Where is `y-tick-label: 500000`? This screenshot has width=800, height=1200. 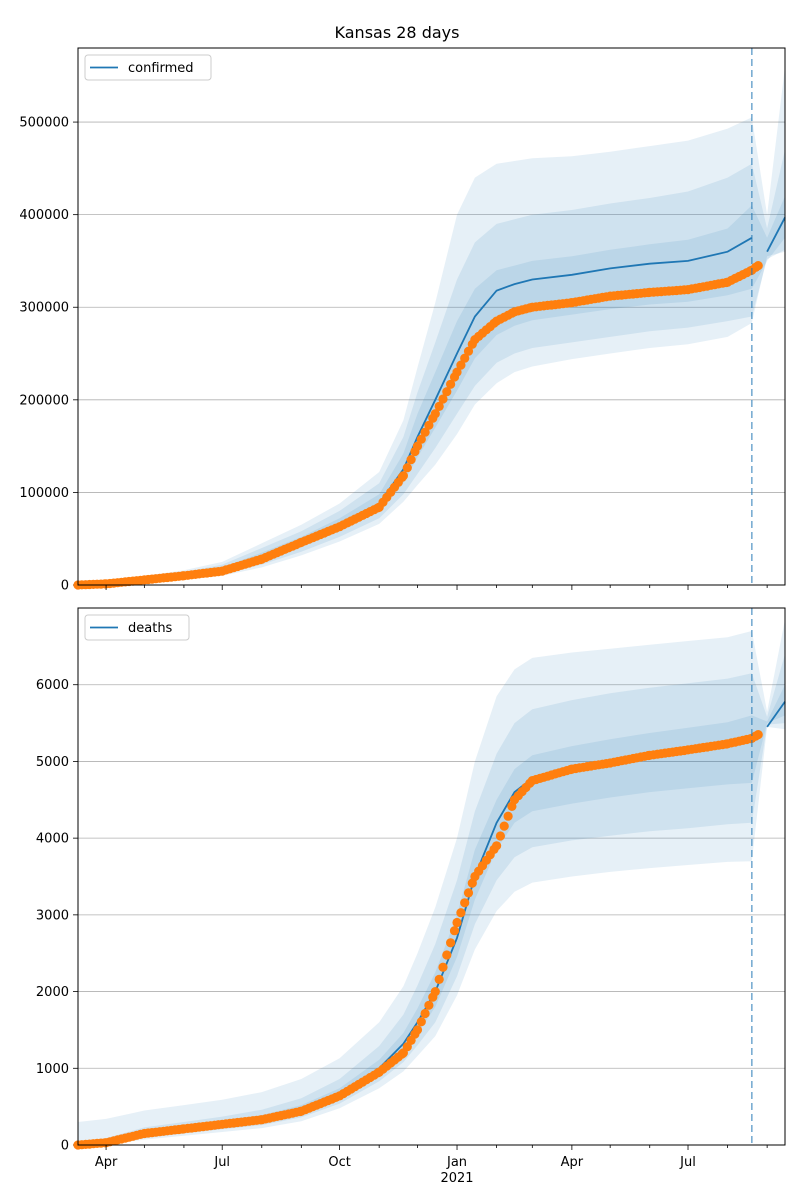
y-tick-label: 500000 is located at coordinates (44, 123).